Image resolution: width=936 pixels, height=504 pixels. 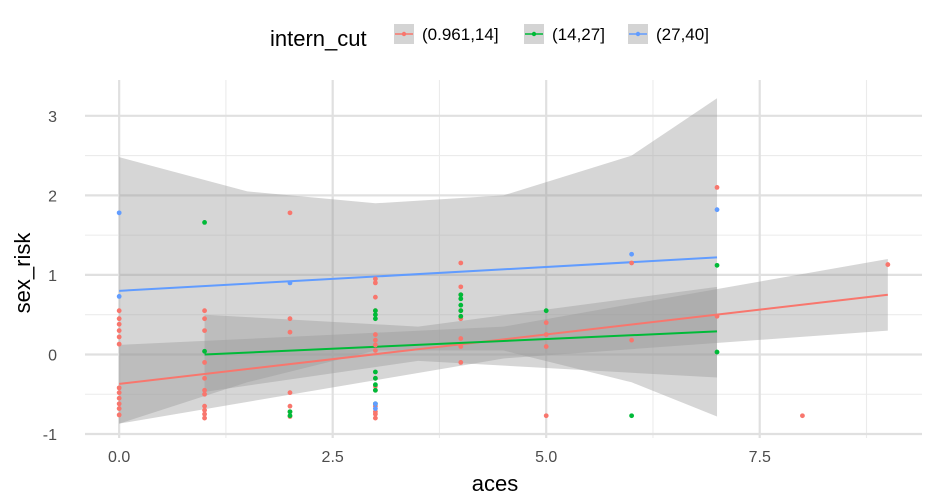 I want to click on legend-entry-label: (0.961,14], so click(x=460, y=34).